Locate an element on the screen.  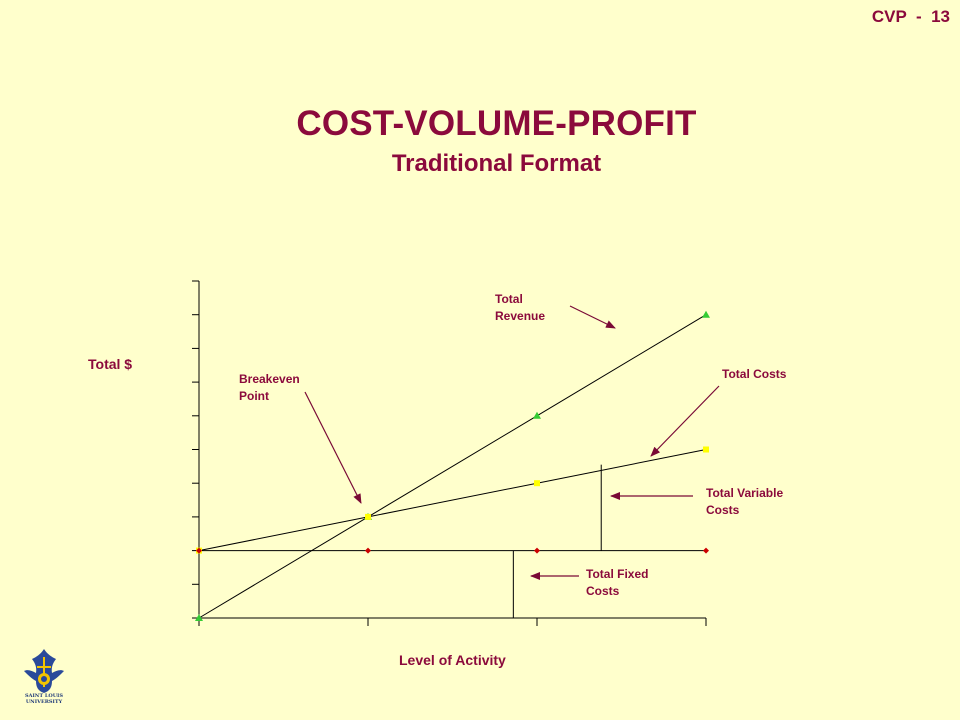
arrow-total-costs is located at coordinates (685, 421).